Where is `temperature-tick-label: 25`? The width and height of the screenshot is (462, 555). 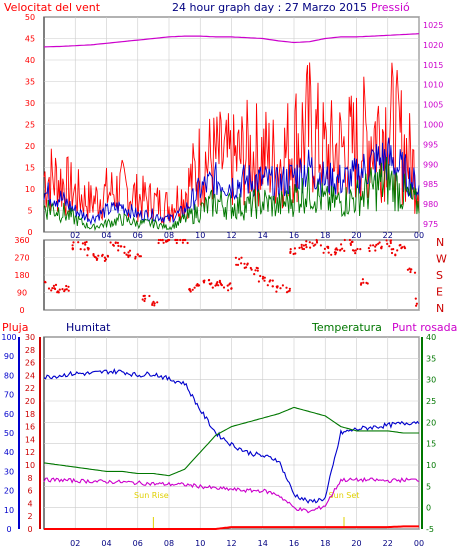 temperature-tick-label: 25 is located at coordinates (431, 401).